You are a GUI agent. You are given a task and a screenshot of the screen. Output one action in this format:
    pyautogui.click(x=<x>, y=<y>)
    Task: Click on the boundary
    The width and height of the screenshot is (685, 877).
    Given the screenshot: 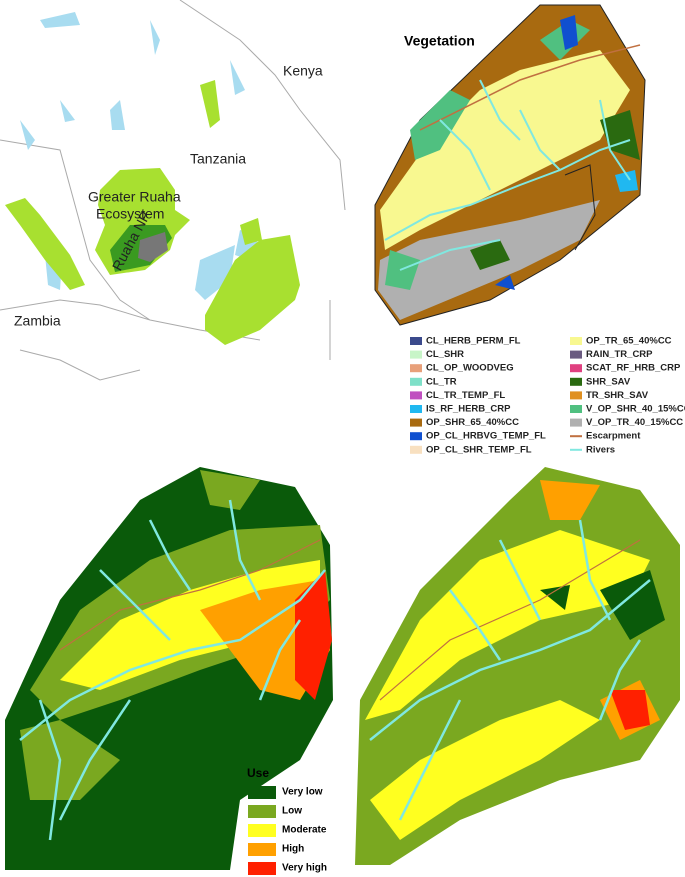 What is the action you would take?
    pyautogui.click(x=580, y=207)
    